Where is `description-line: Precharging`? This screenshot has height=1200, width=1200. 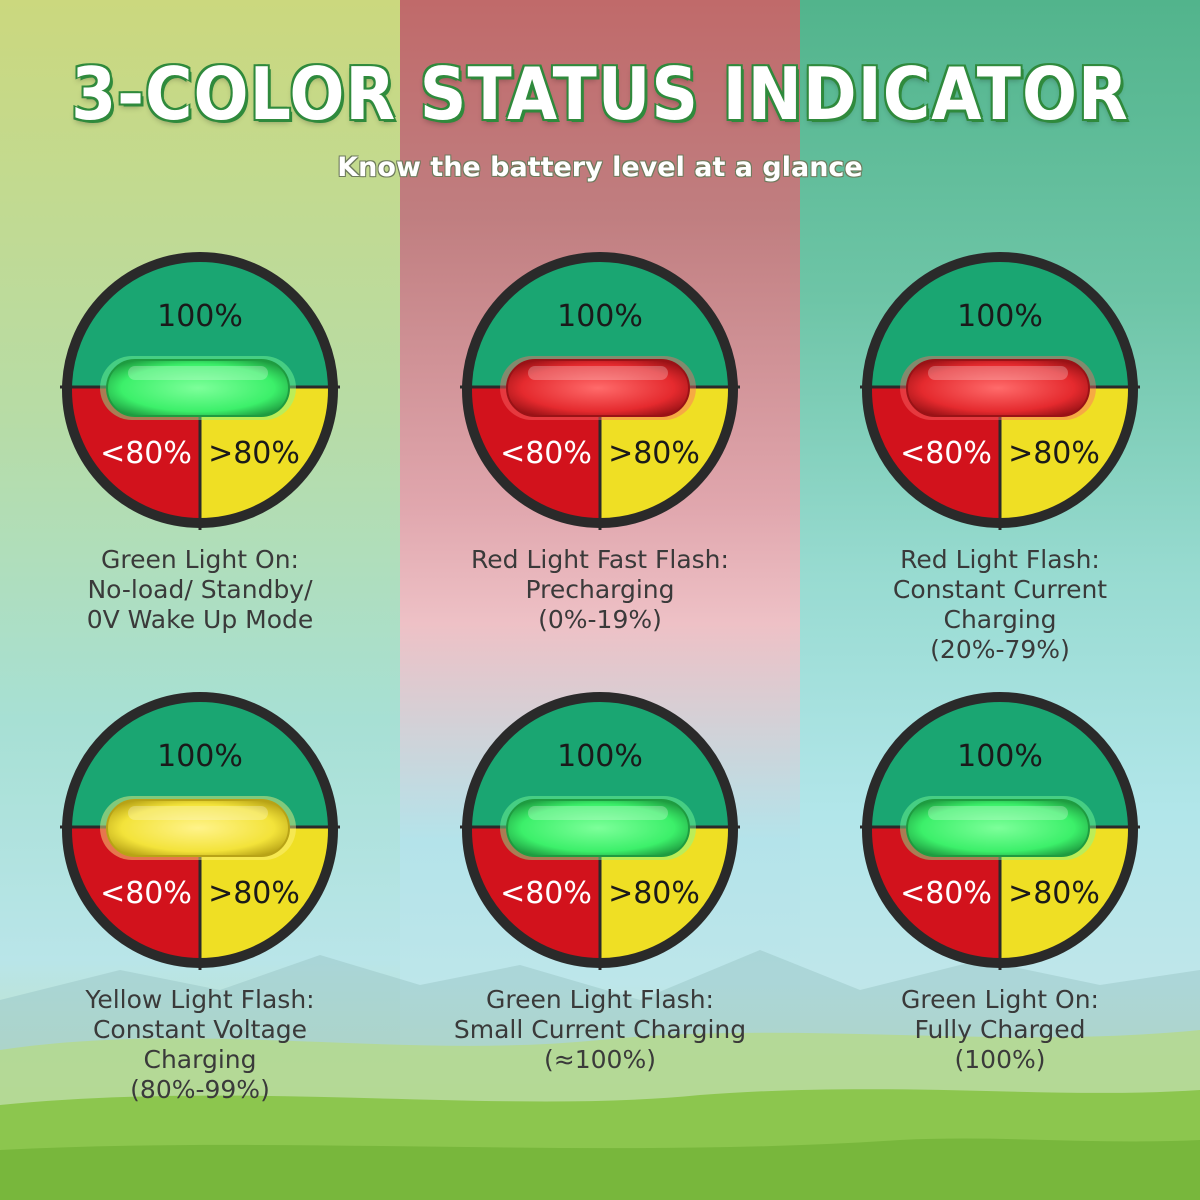
description-line: Precharging is located at coordinates (600, 589).